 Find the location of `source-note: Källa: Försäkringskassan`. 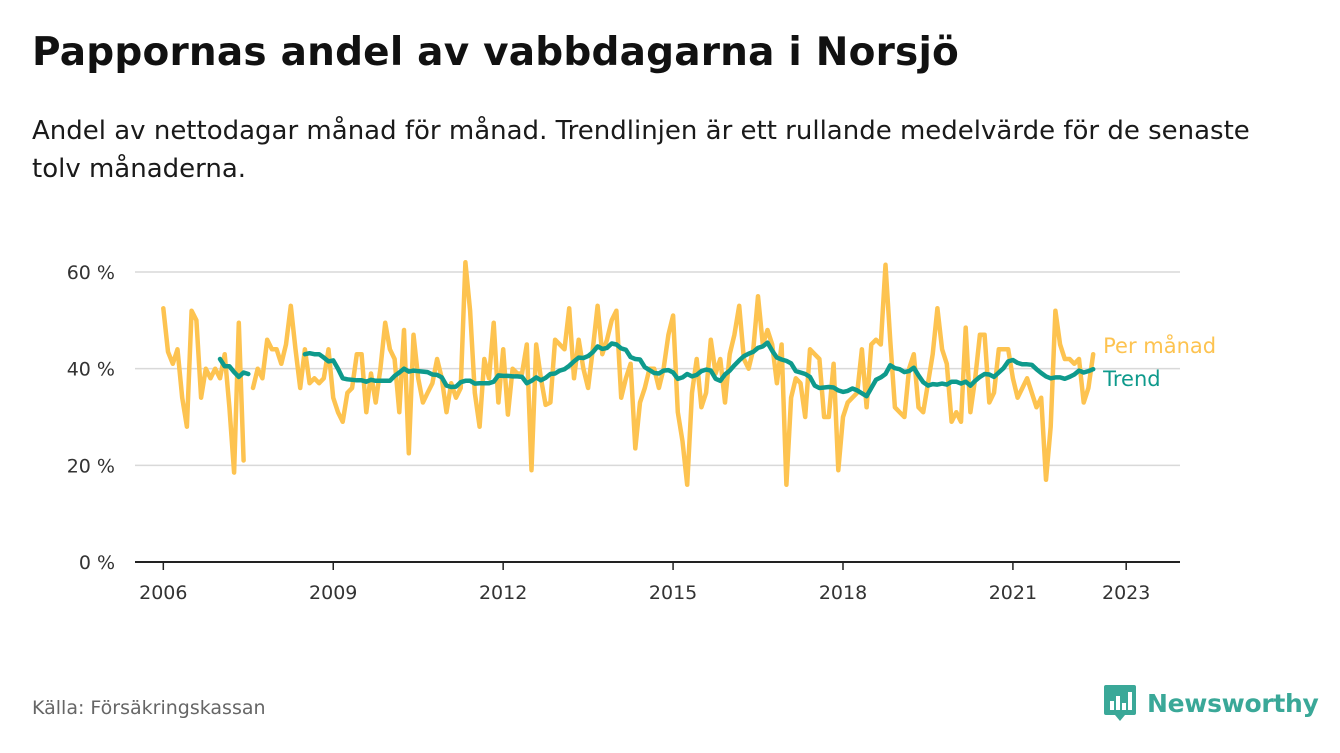

source-note: Källa: Försäkringskassan is located at coordinates (149, 708).